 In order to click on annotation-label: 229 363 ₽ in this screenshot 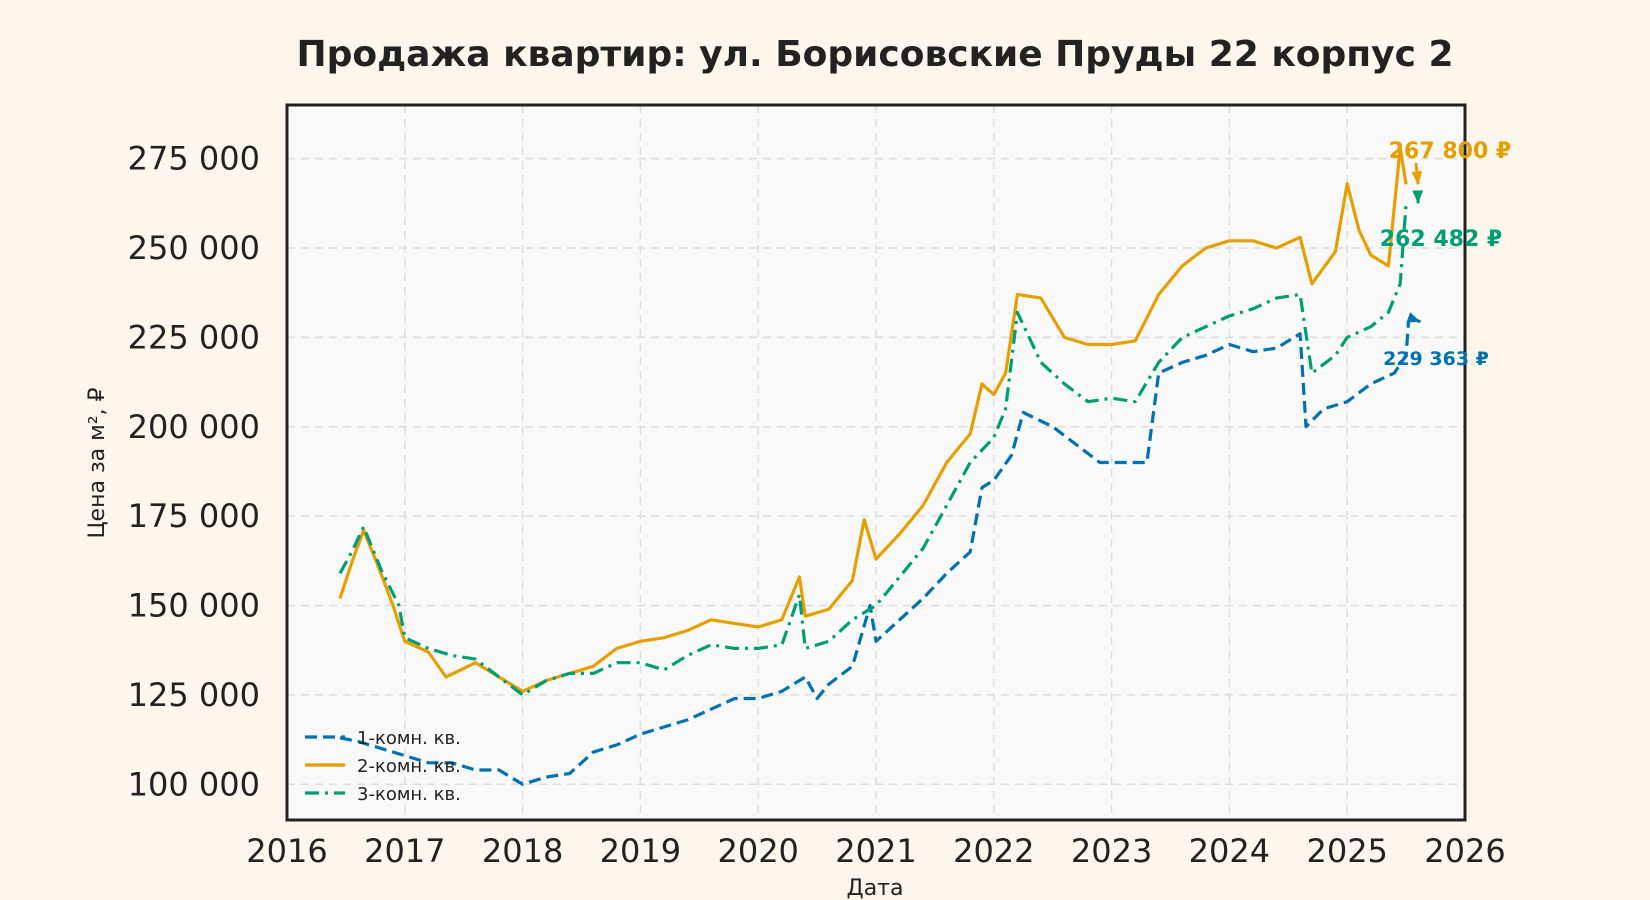, I will do `click(1436, 359)`.